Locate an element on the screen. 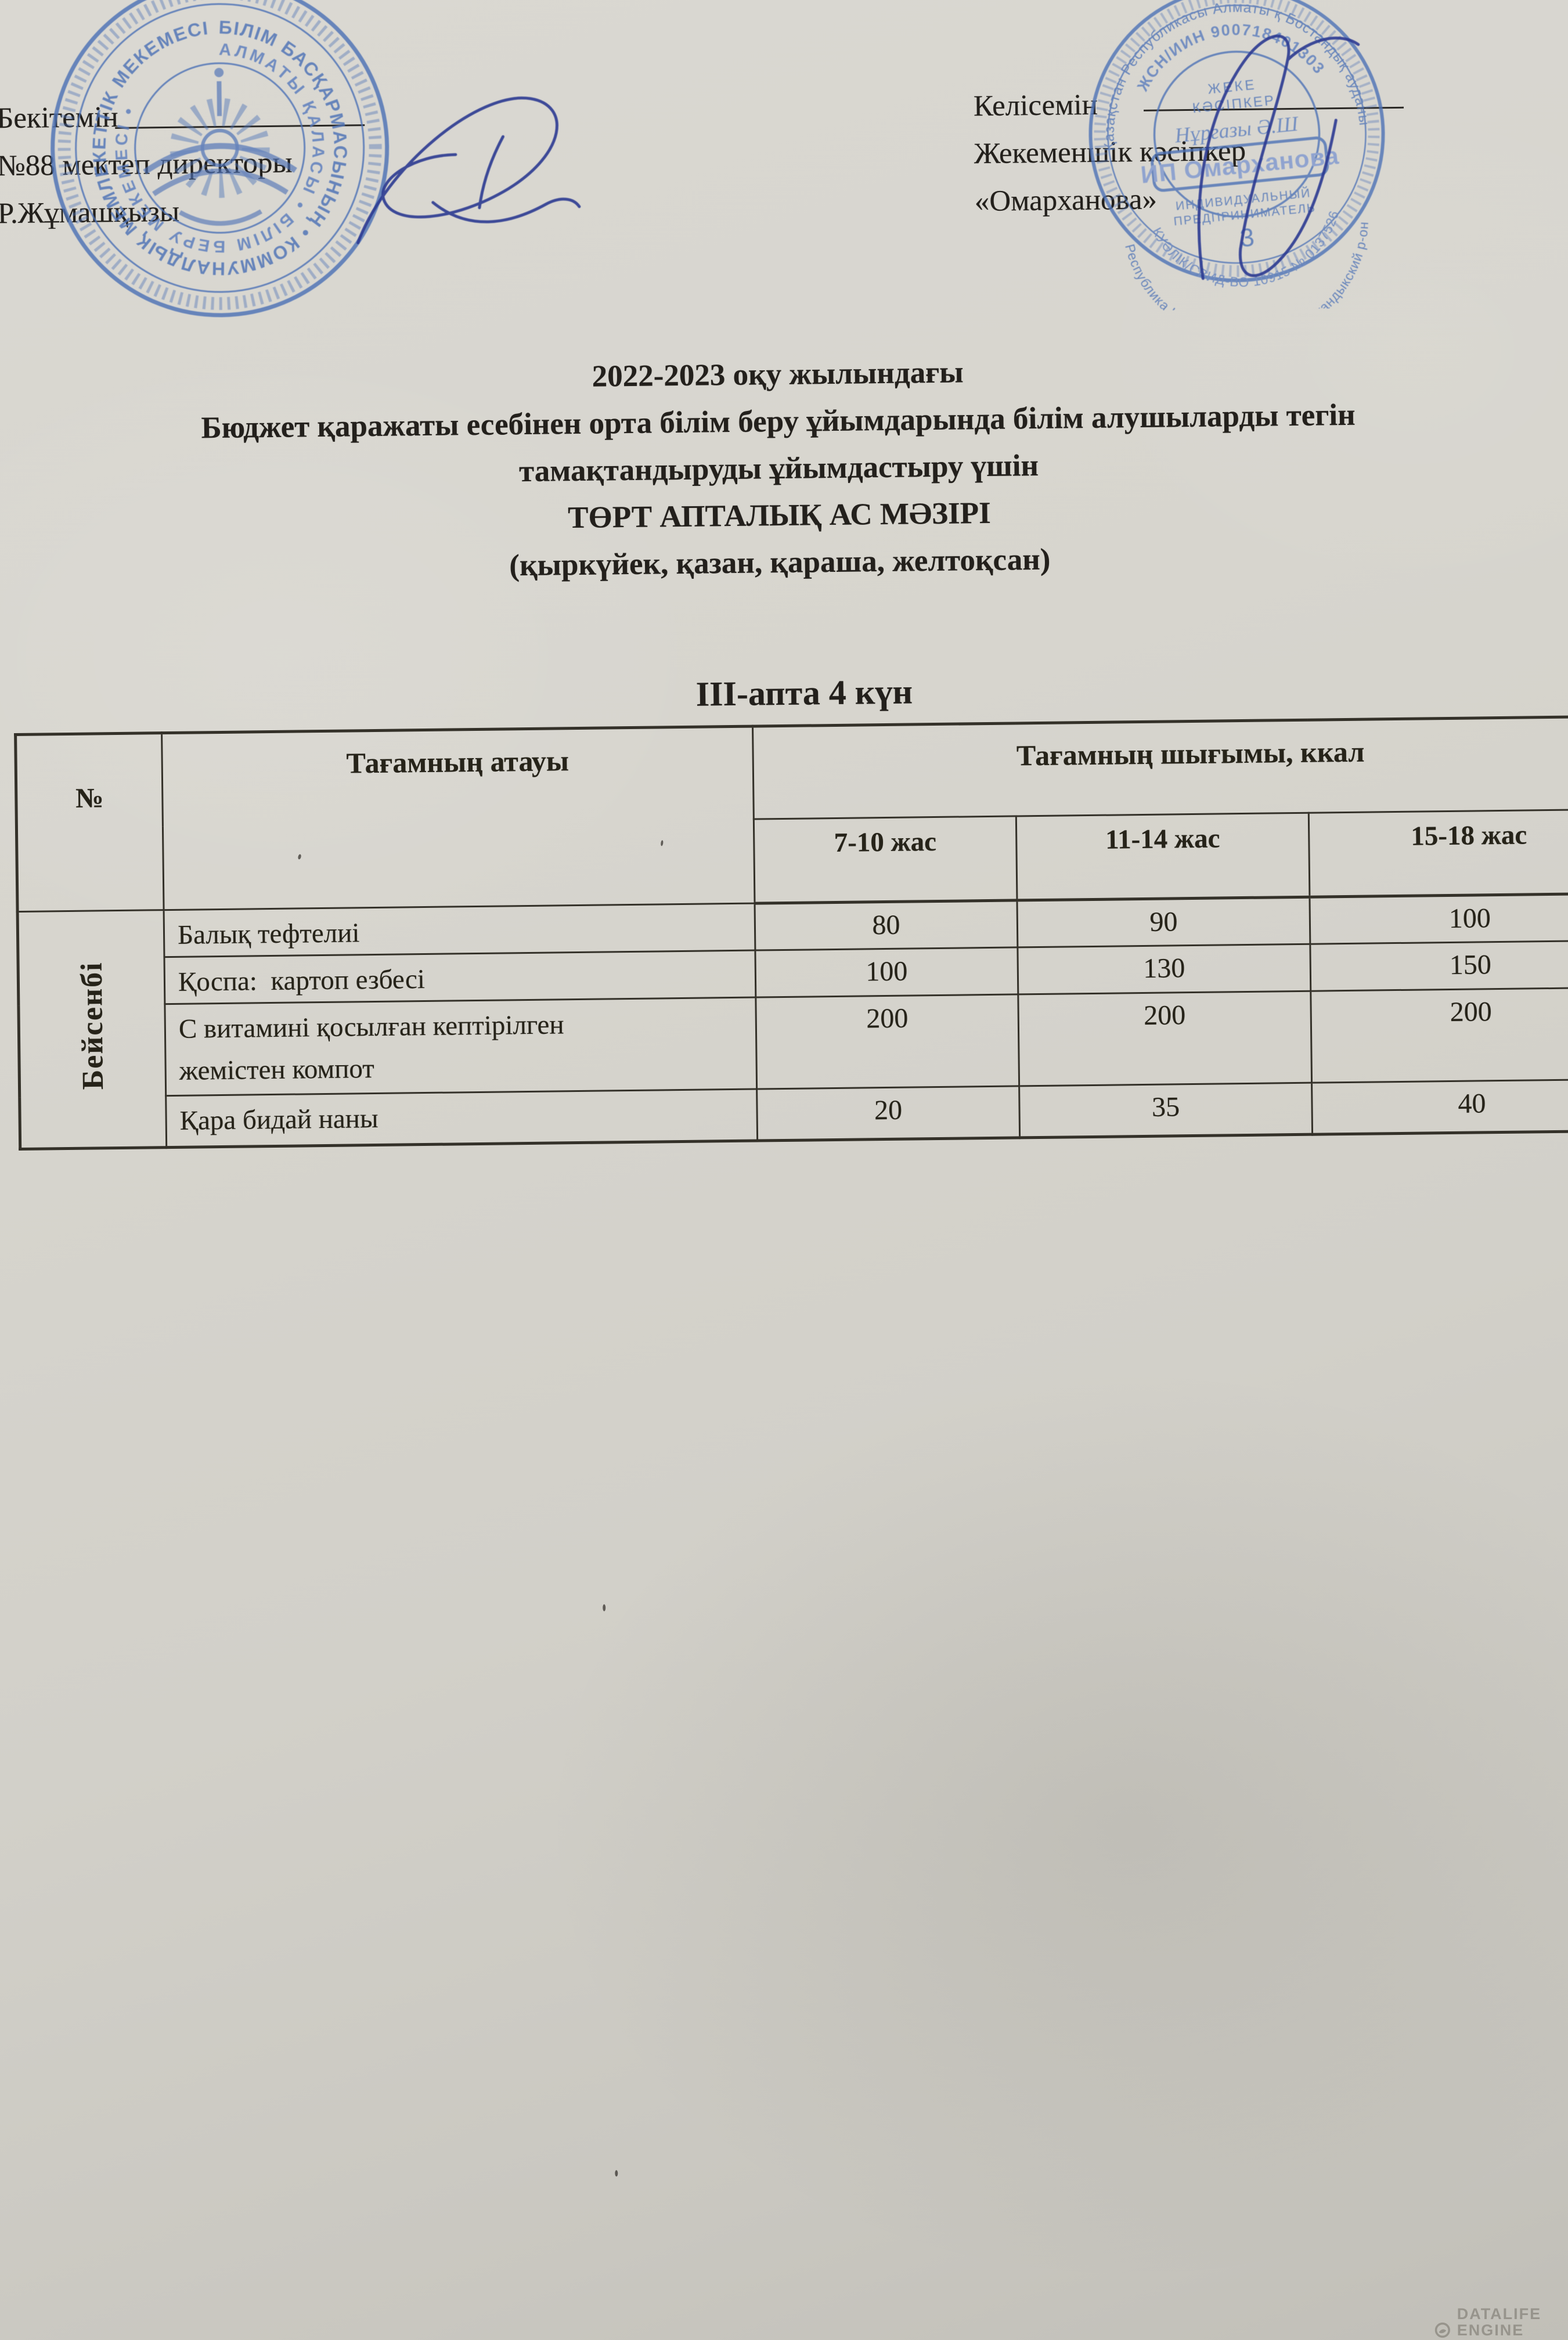 The height and width of the screenshot is (2340, 1568). kcal-cell: 90 is located at coordinates (1163, 922).